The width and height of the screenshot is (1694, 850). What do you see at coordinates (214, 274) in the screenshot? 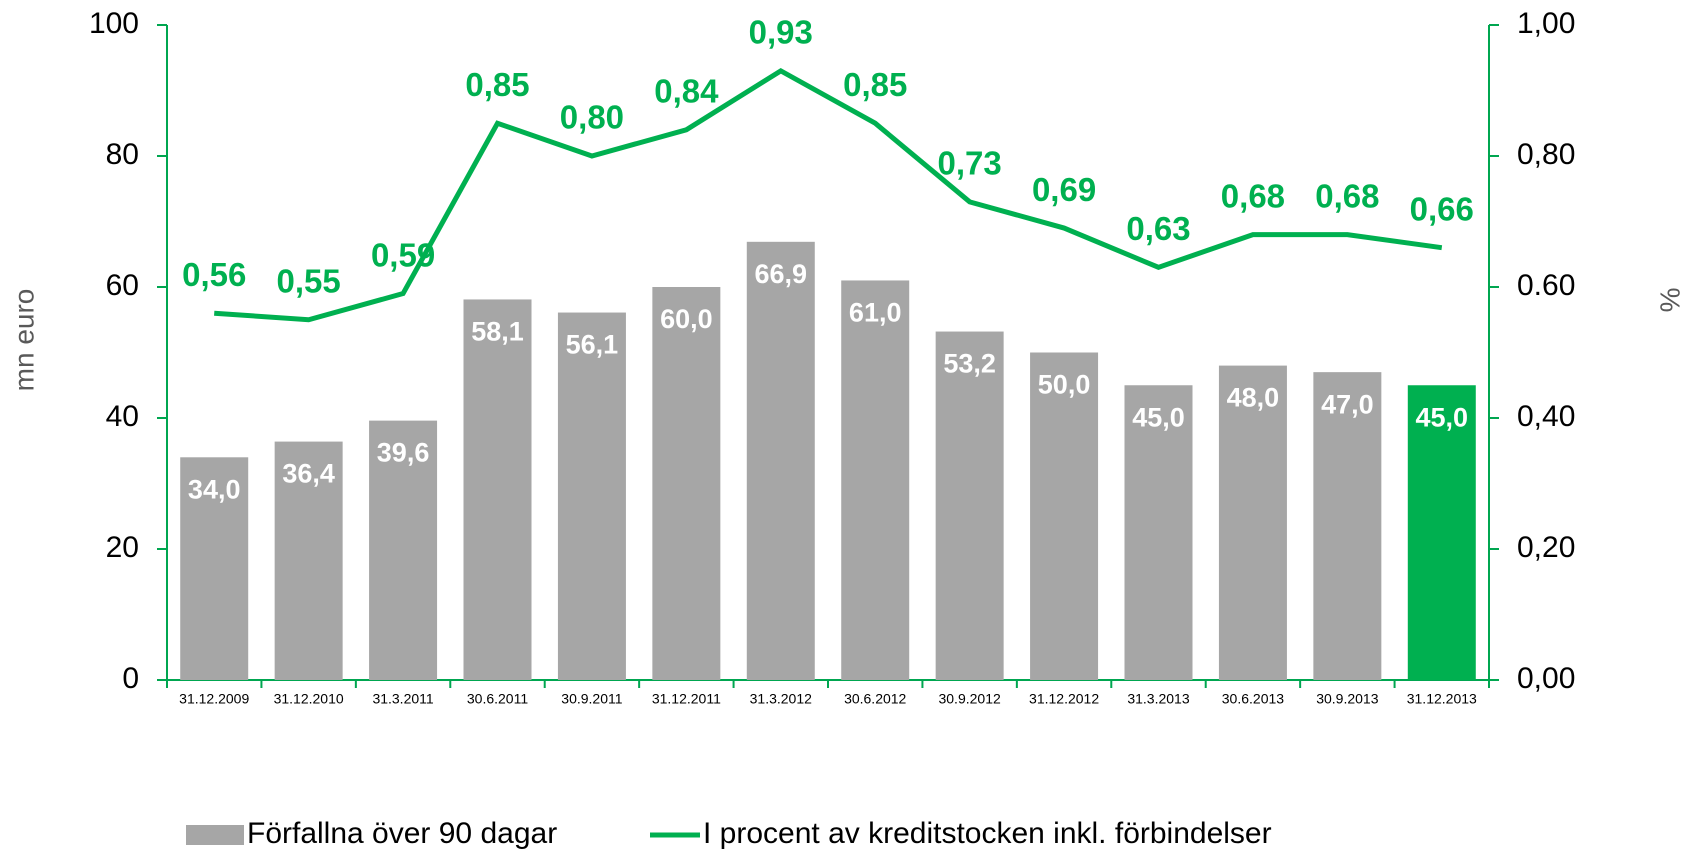
I see `line-value-label: 0,56` at bounding box center [214, 274].